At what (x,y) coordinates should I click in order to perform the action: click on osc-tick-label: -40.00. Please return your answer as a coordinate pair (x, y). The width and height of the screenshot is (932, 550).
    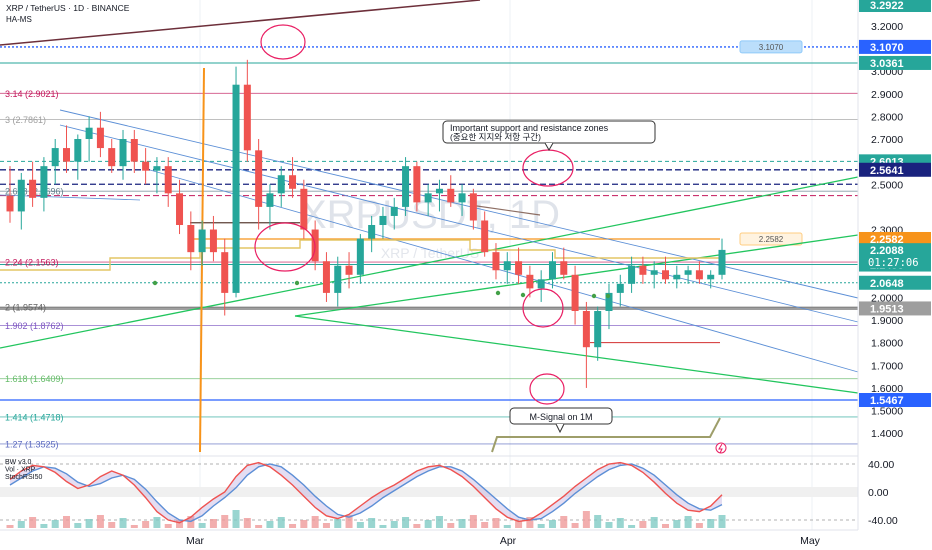
    Looking at the image, I should click on (883, 521).